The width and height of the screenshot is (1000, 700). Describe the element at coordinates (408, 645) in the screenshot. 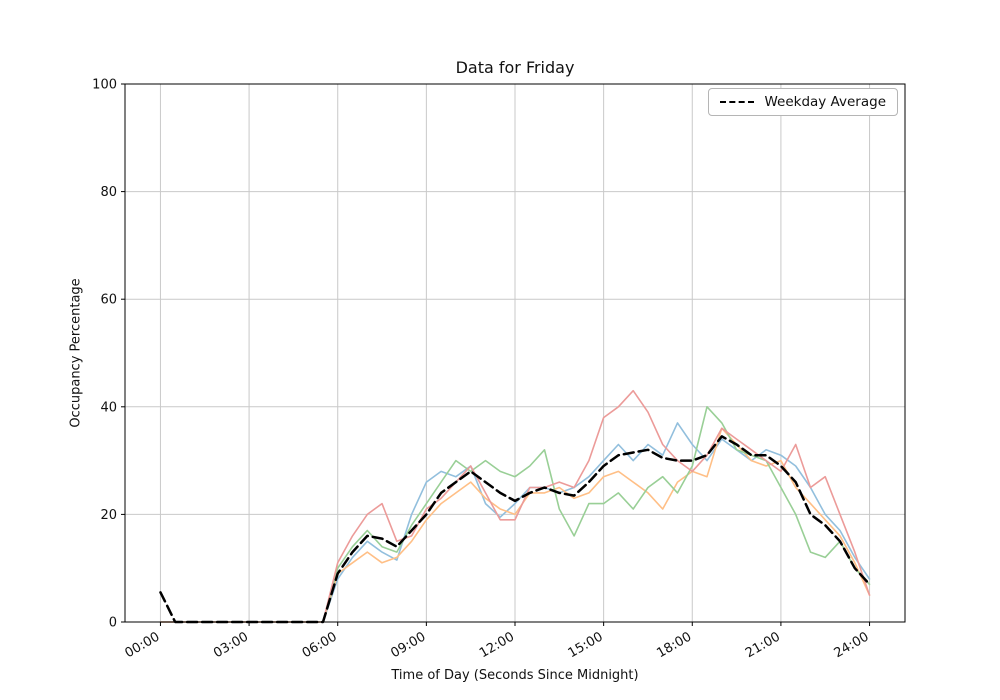

I see `x-tick-label: 09:00` at that location.